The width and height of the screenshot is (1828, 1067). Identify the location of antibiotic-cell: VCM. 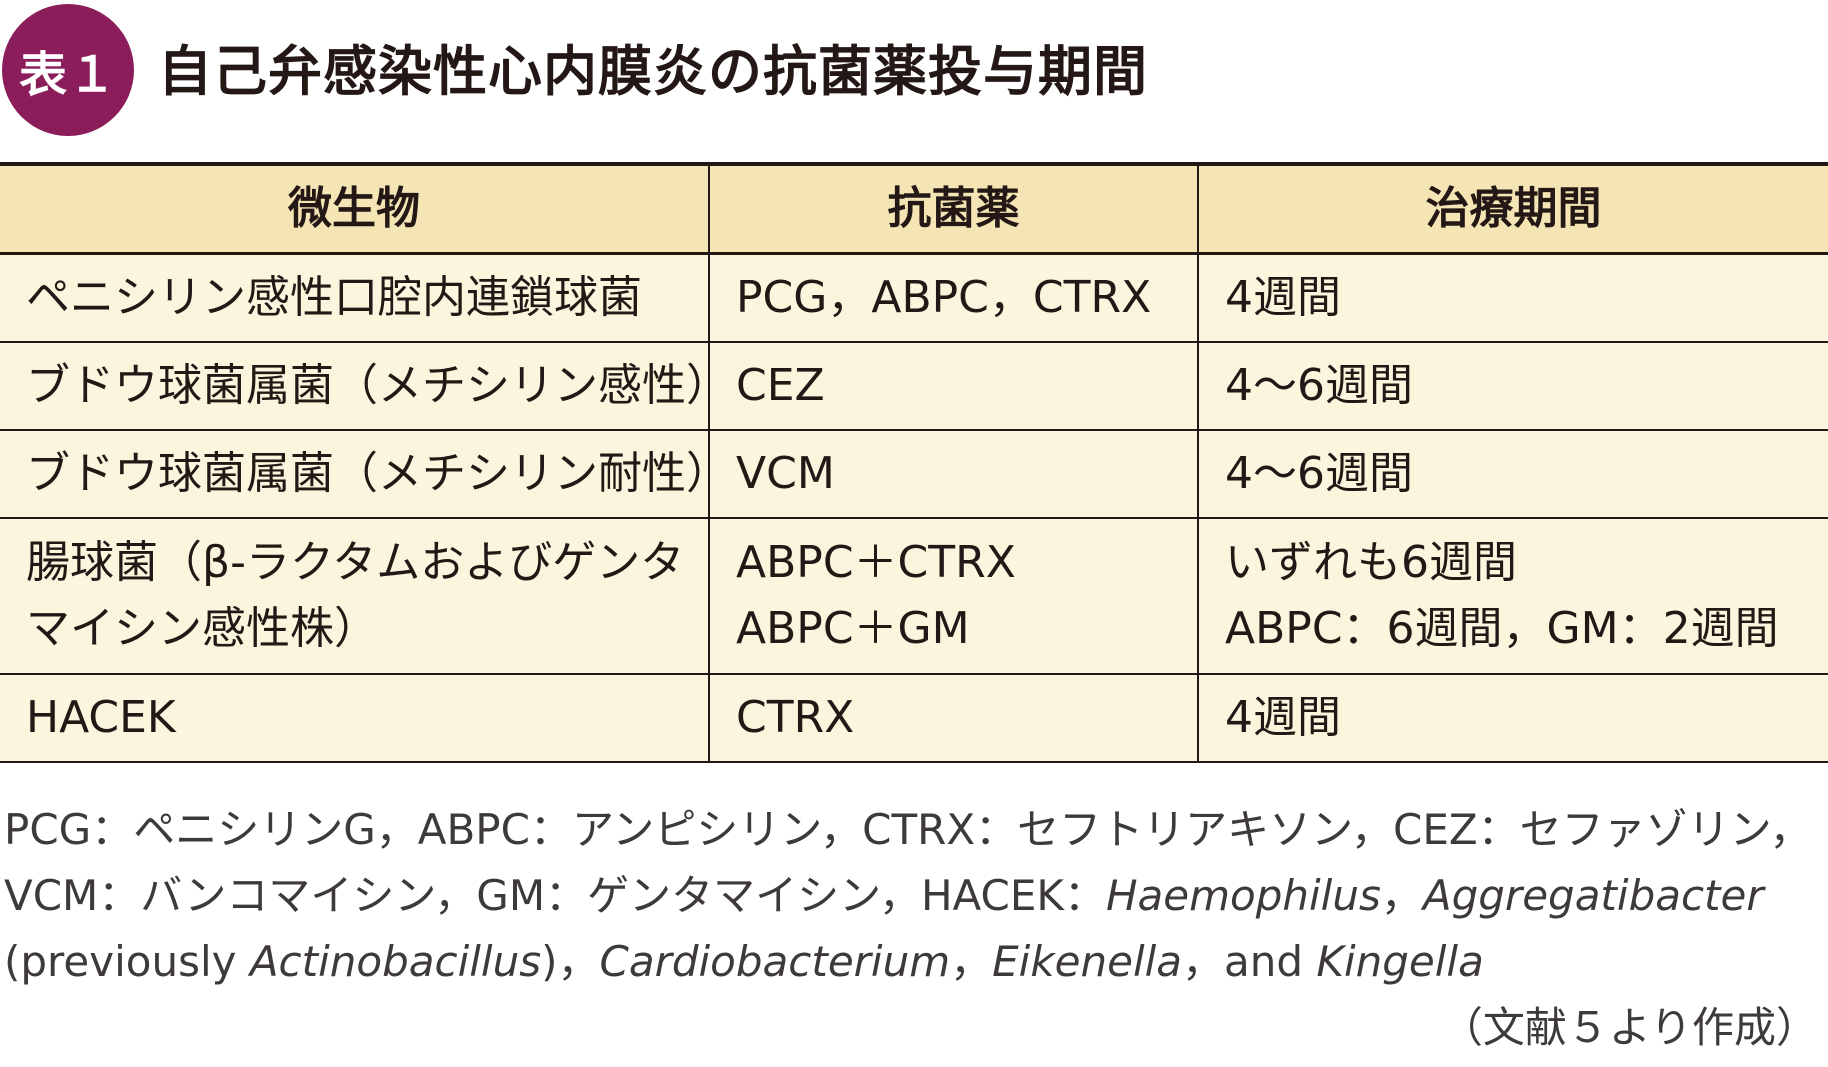
(953, 474).